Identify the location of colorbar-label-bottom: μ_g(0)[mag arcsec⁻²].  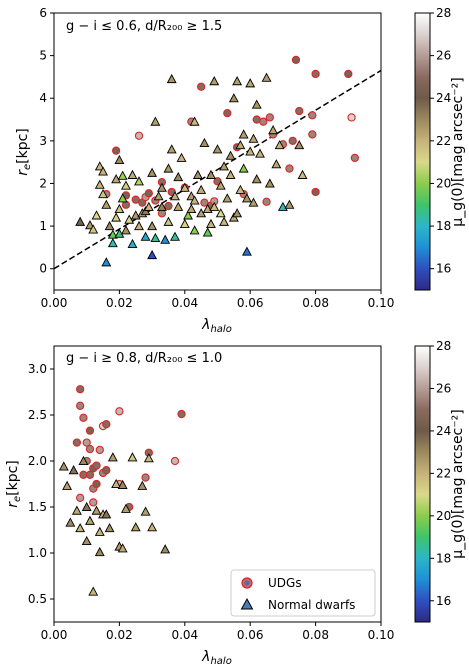
(458, 483).